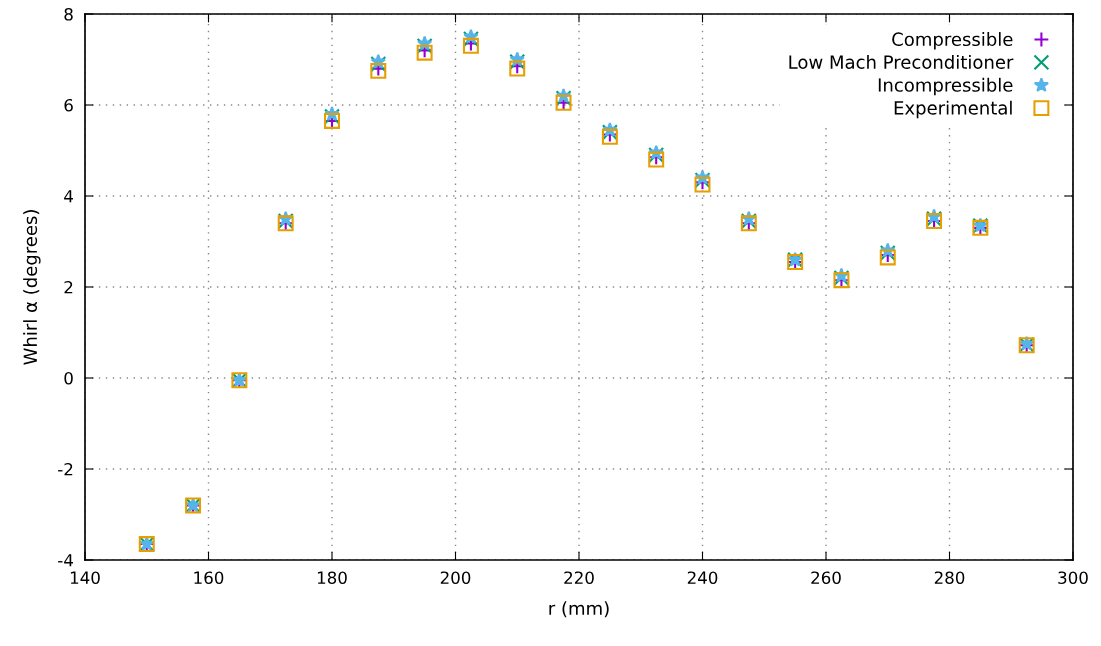 The height and width of the screenshot is (646, 1101). What do you see at coordinates (68, 105) in the screenshot?
I see `y-tick-label: 6` at bounding box center [68, 105].